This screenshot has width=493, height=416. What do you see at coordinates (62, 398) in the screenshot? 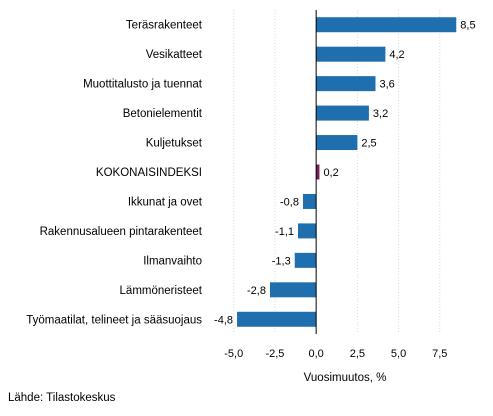
I see `source-note: Lähde: Tilastokeskus` at bounding box center [62, 398].